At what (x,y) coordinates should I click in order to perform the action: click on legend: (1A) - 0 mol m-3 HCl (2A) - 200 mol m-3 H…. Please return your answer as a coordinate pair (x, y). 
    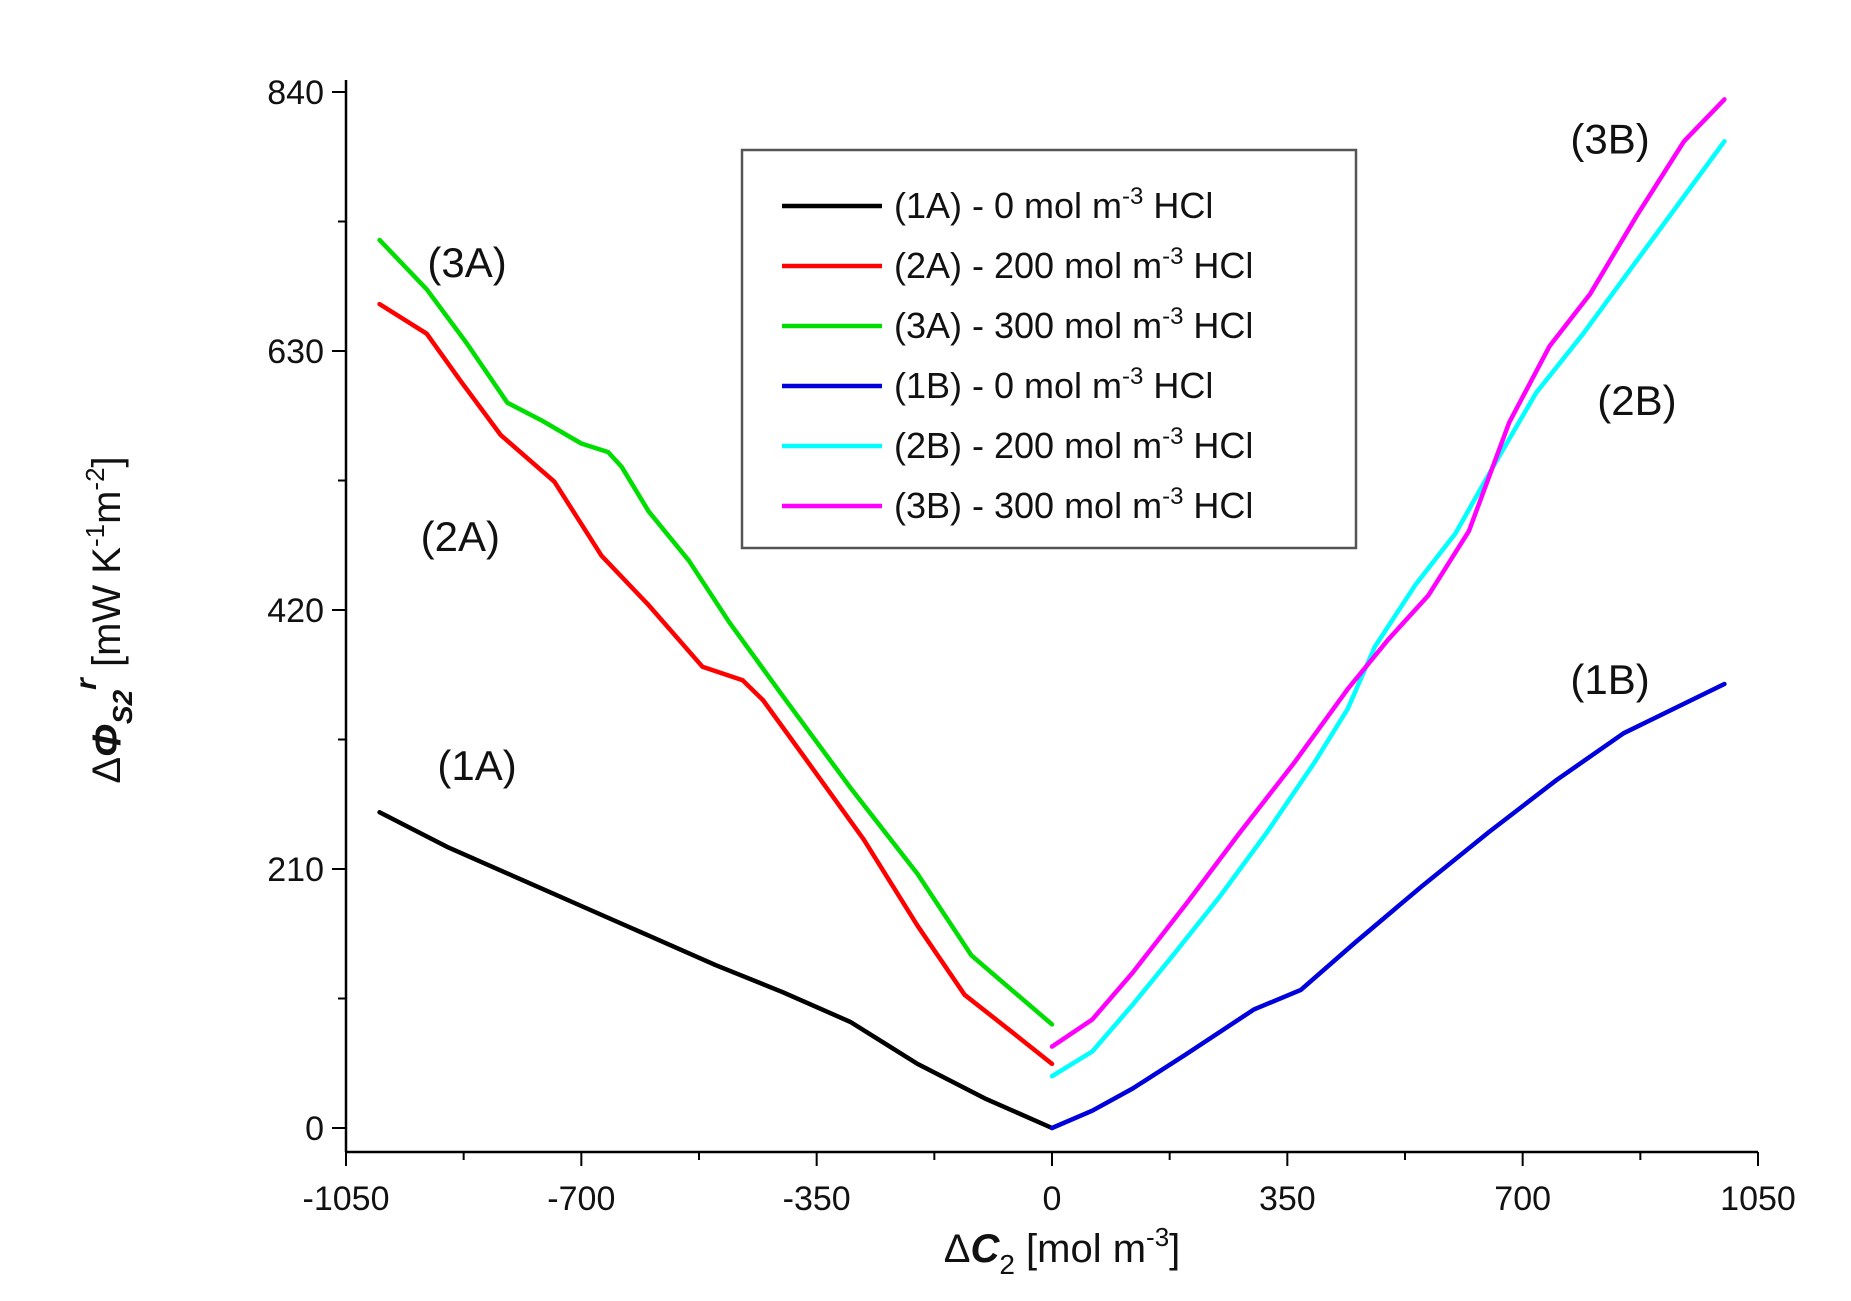
    Looking at the image, I should click on (1049, 349).